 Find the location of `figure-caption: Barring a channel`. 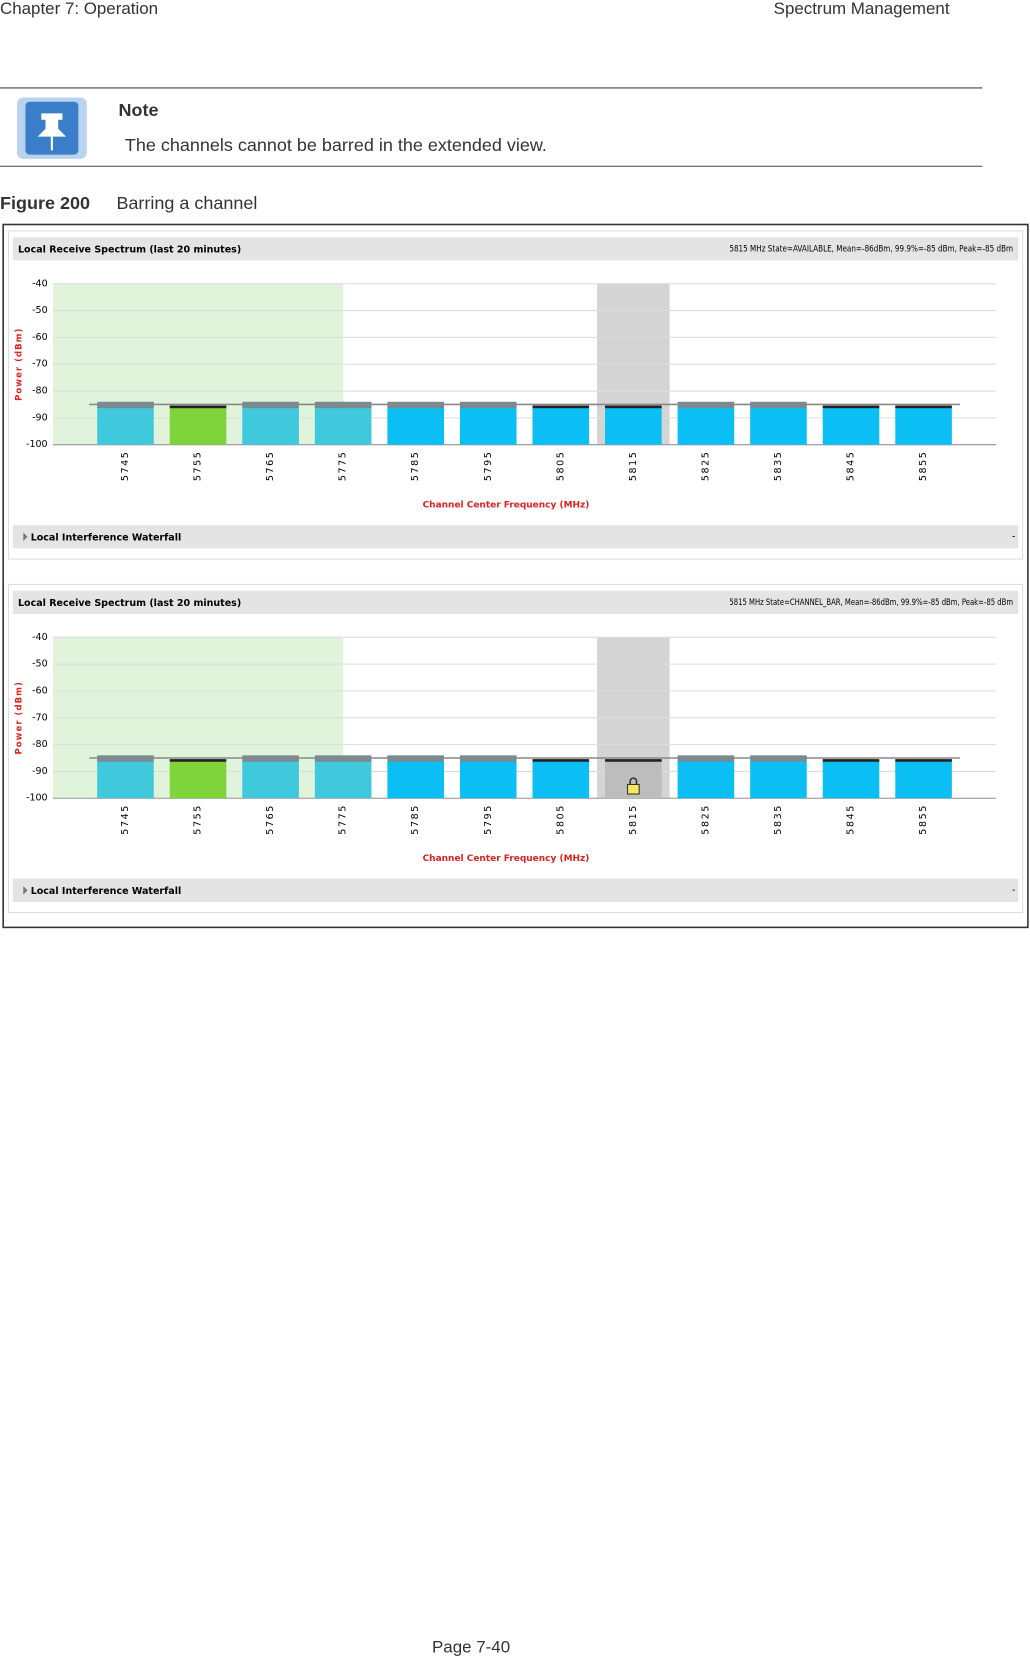

figure-caption: Barring a channel is located at coordinates (186, 203).